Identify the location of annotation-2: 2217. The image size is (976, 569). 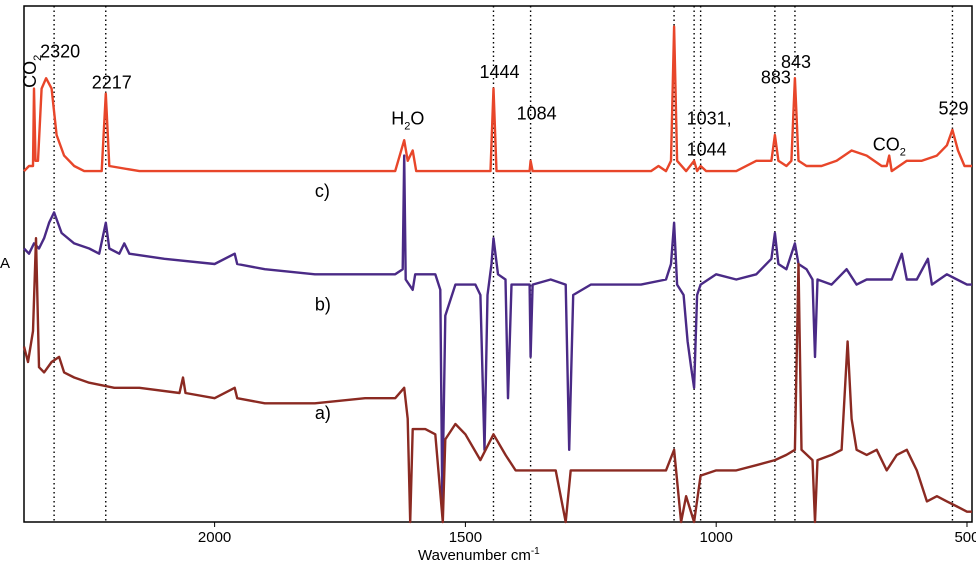
(112, 83).